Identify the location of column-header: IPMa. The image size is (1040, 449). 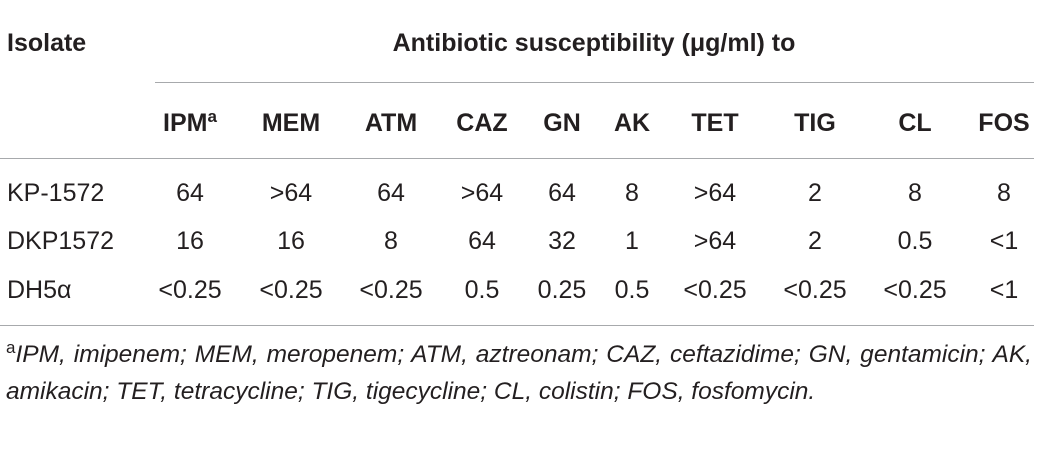
(190, 123).